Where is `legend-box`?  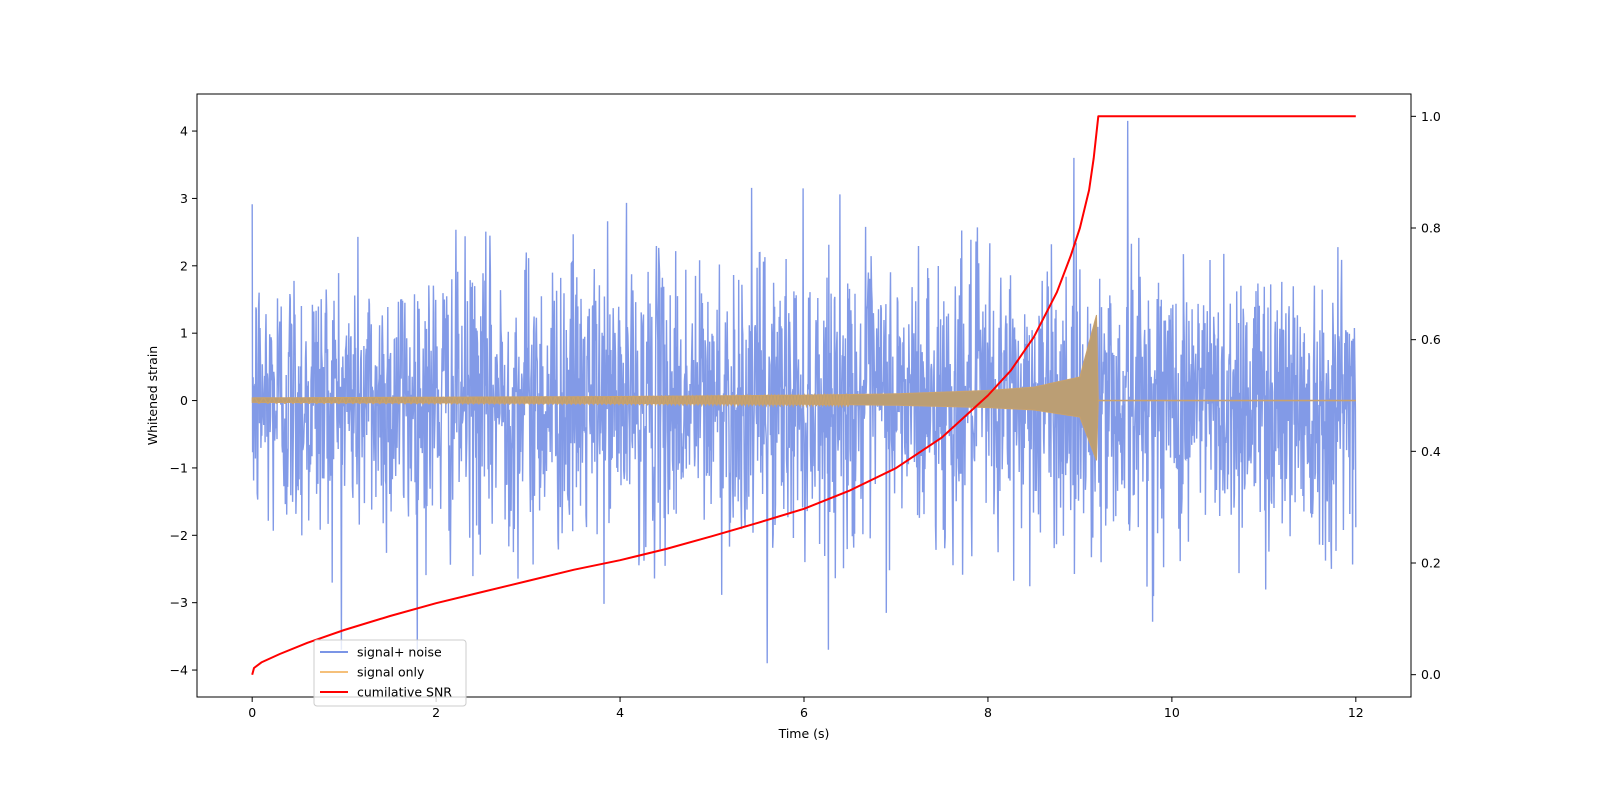 legend-box is located at coordinates (390, 673).